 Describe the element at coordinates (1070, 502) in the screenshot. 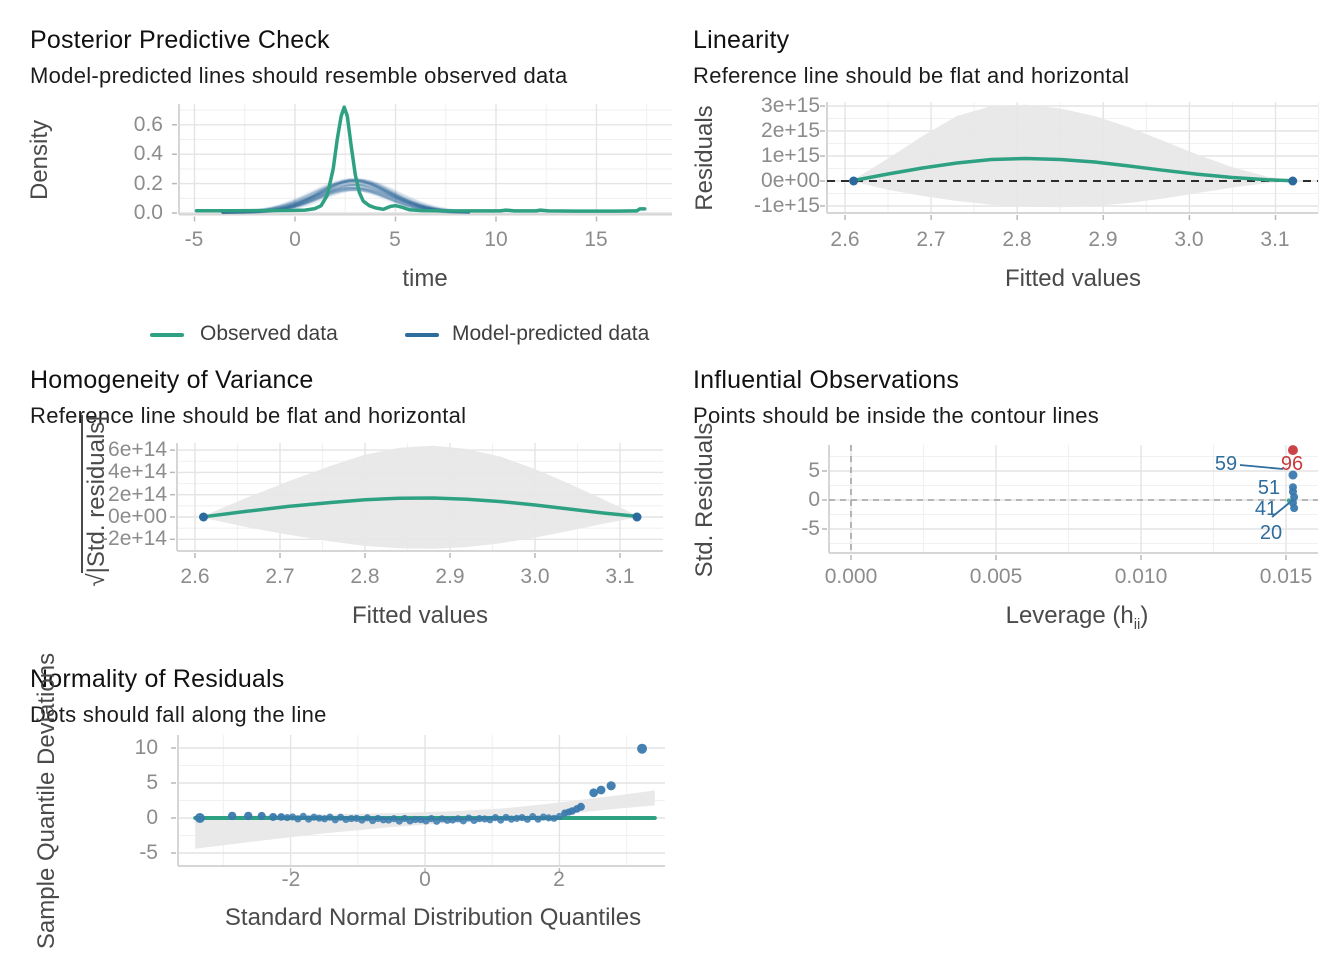

I see `influential-plot-area` at that location.